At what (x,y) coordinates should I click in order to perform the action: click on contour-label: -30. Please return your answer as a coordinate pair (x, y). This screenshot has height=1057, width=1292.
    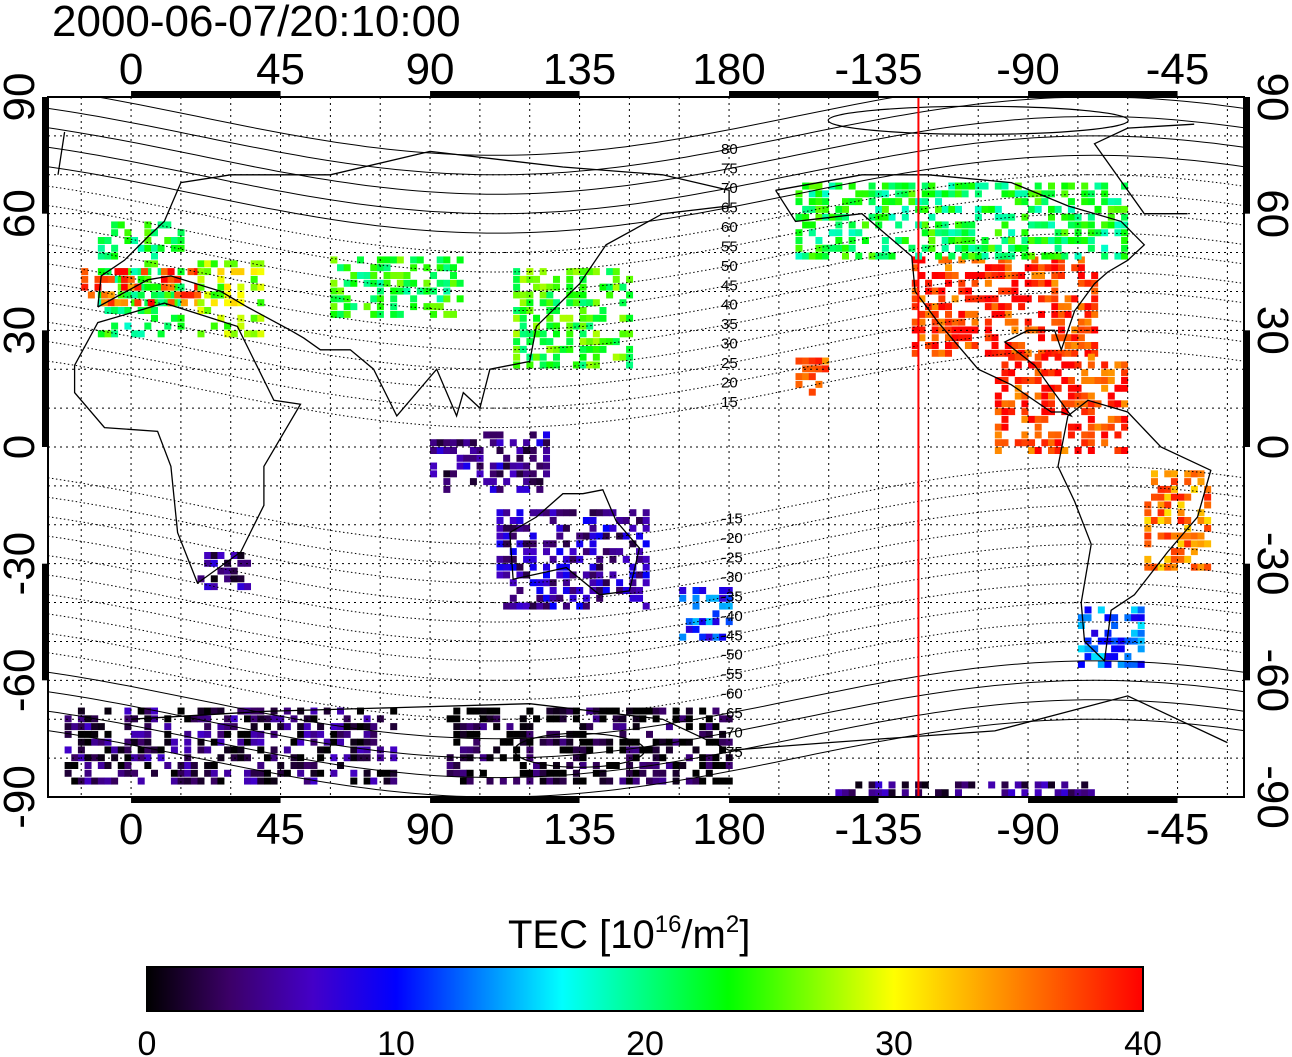
    Looking at the image, I should click on (732, 577).